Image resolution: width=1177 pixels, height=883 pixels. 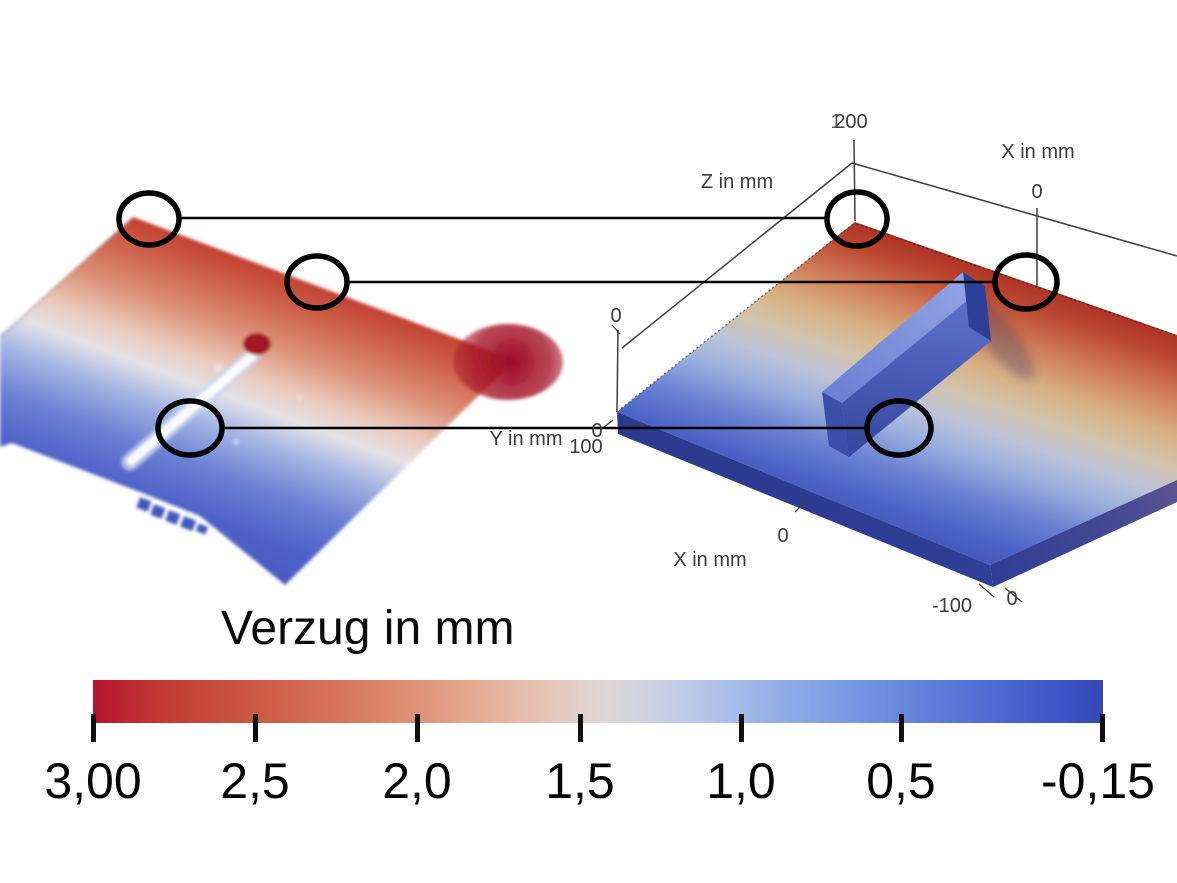 What do you see at coordinates (952, 606) in the screenshot?
I see `x-axis-tick-neg100: -100` at bounding box center [952, 606].